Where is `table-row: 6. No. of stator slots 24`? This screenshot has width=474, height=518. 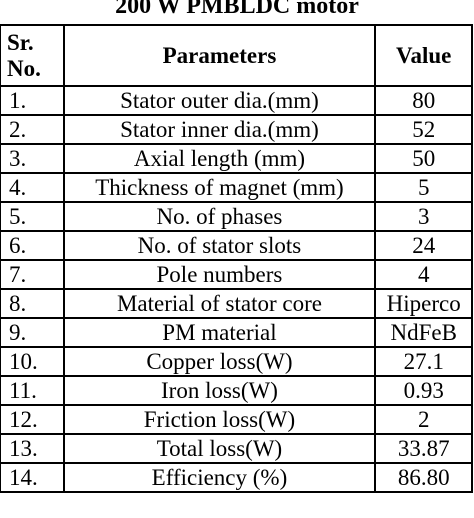
table-row: 6. No. of stator slots 24 is located at coordinates (236, 245).